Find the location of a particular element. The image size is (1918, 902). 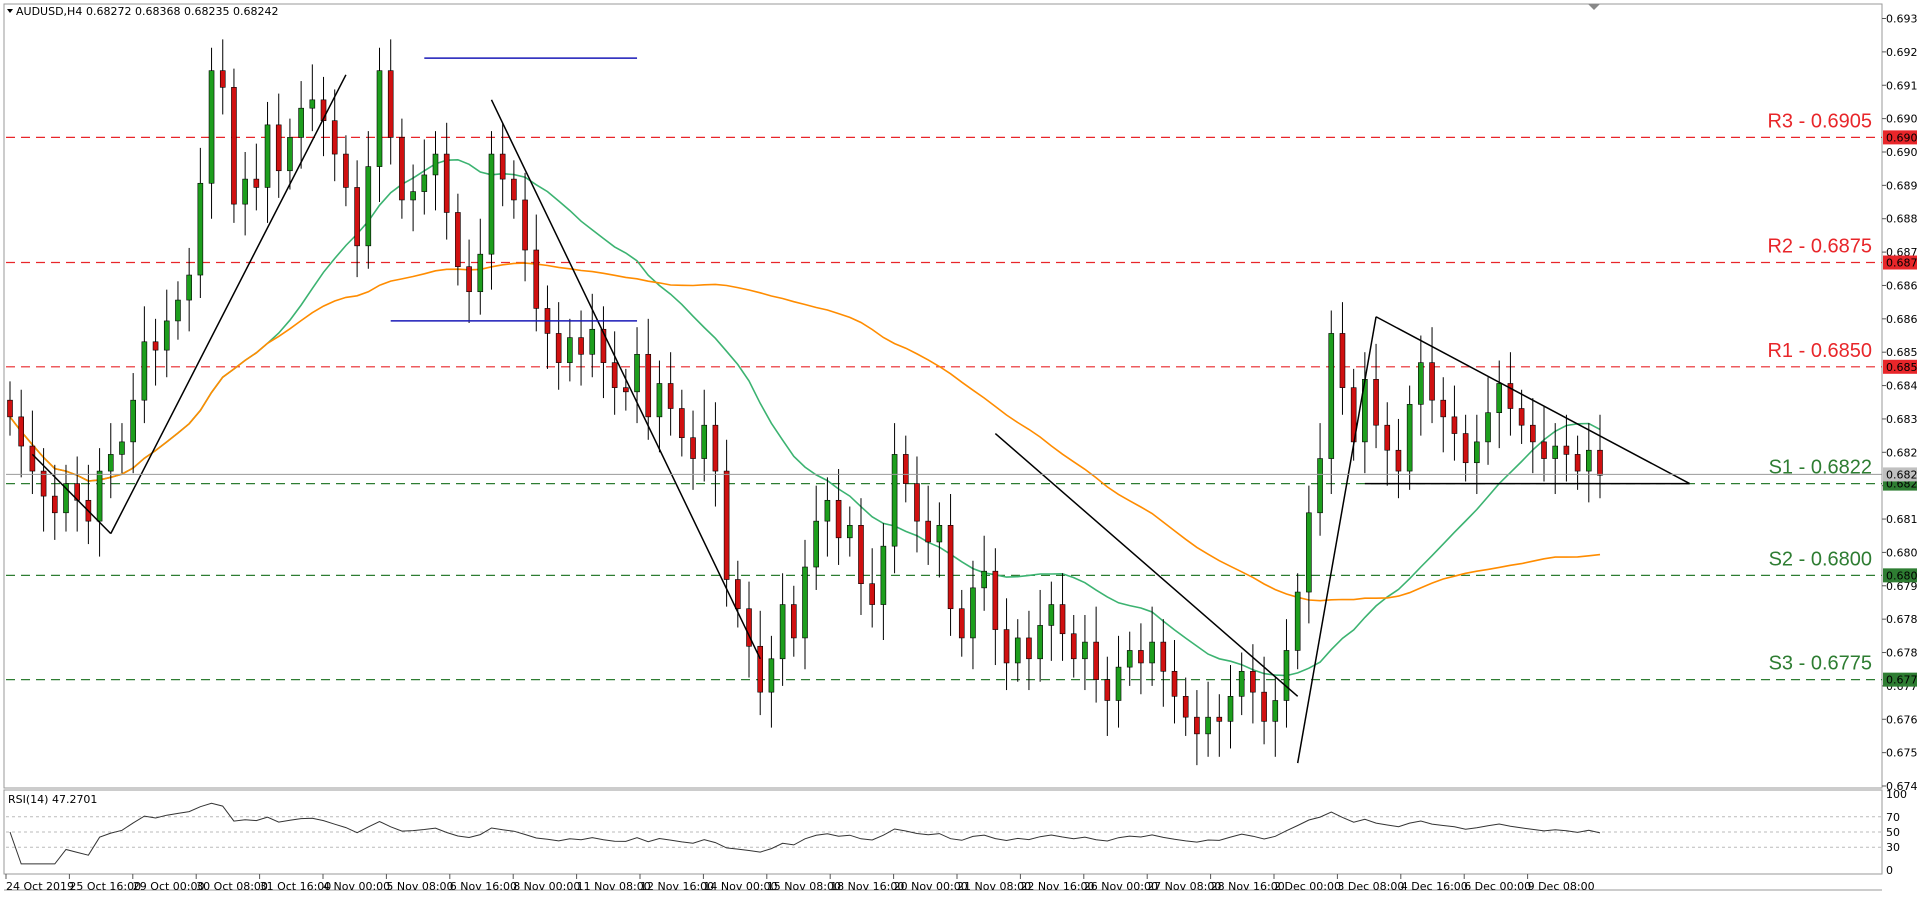

price-tick-label: 0.68295 is located at coordinates (1902, 452).